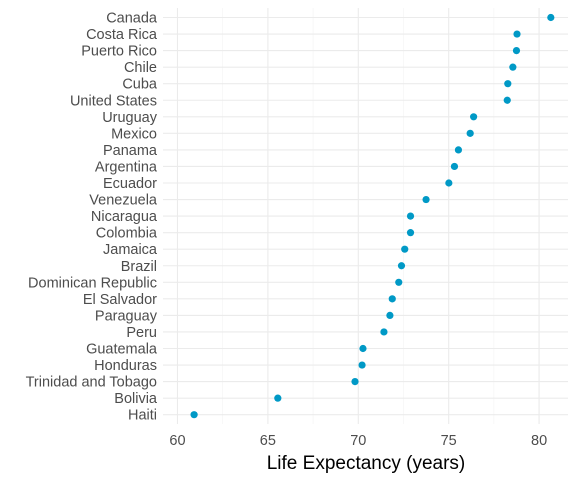 The image size is (576, 480). Describe the element at coordinates (177, 441) in the screenshot. I see `x-tick-label: 60` at that location.